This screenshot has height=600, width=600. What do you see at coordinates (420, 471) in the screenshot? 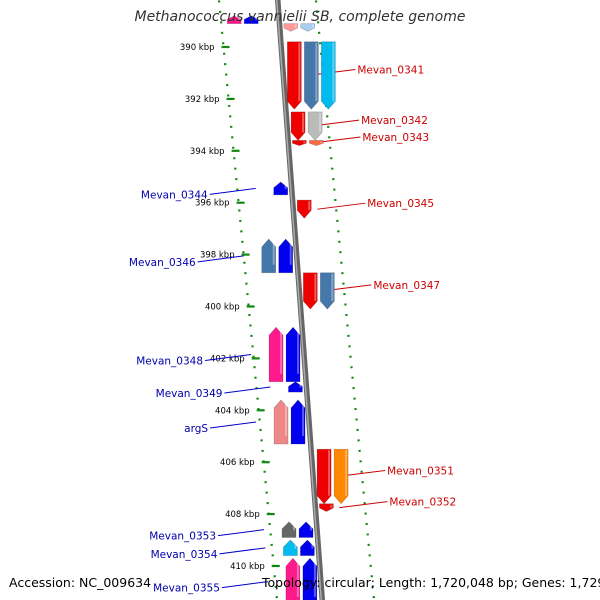
I see `gene-label: Mevan_0351` at bounding box center [420, 471].